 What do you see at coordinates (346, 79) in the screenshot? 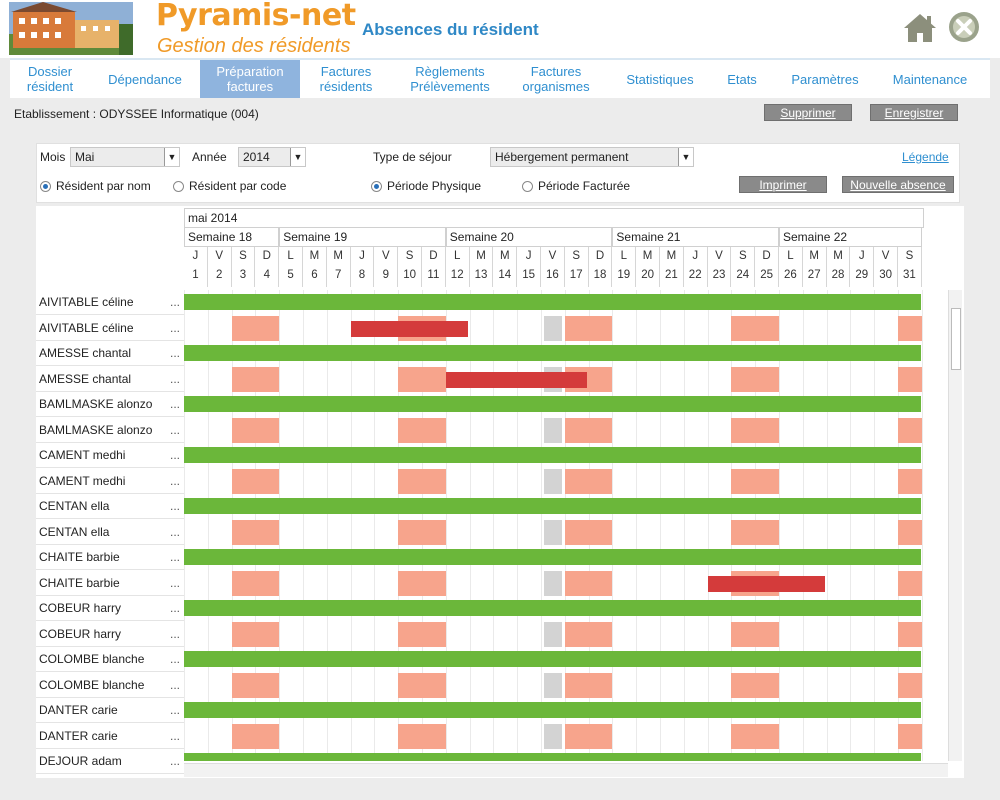
I see `nav-factures-residents: Factures résidents` at bounding box center [346, 79].